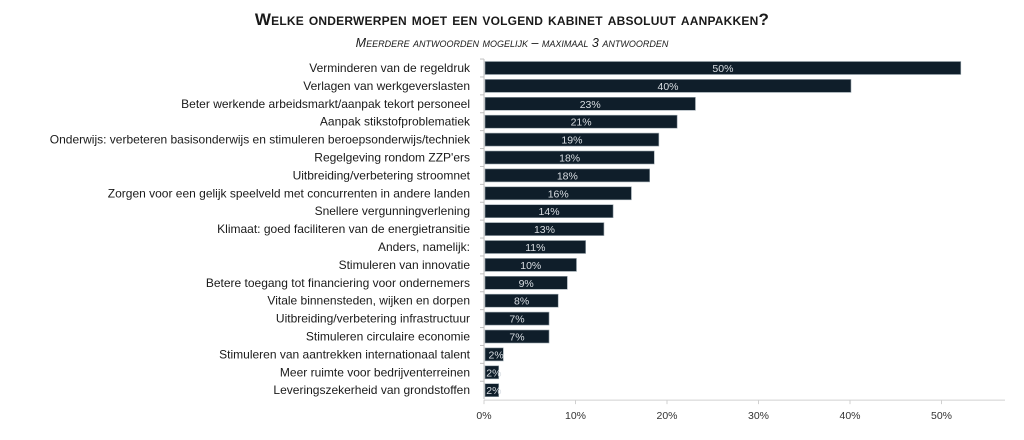 The height and width of the screenshot is (440, 1024). Describe the element at coordinates (373, 319) in the screenshot. I see `category-label: Uitbreiding/verbetering infrastructuur` at that location.